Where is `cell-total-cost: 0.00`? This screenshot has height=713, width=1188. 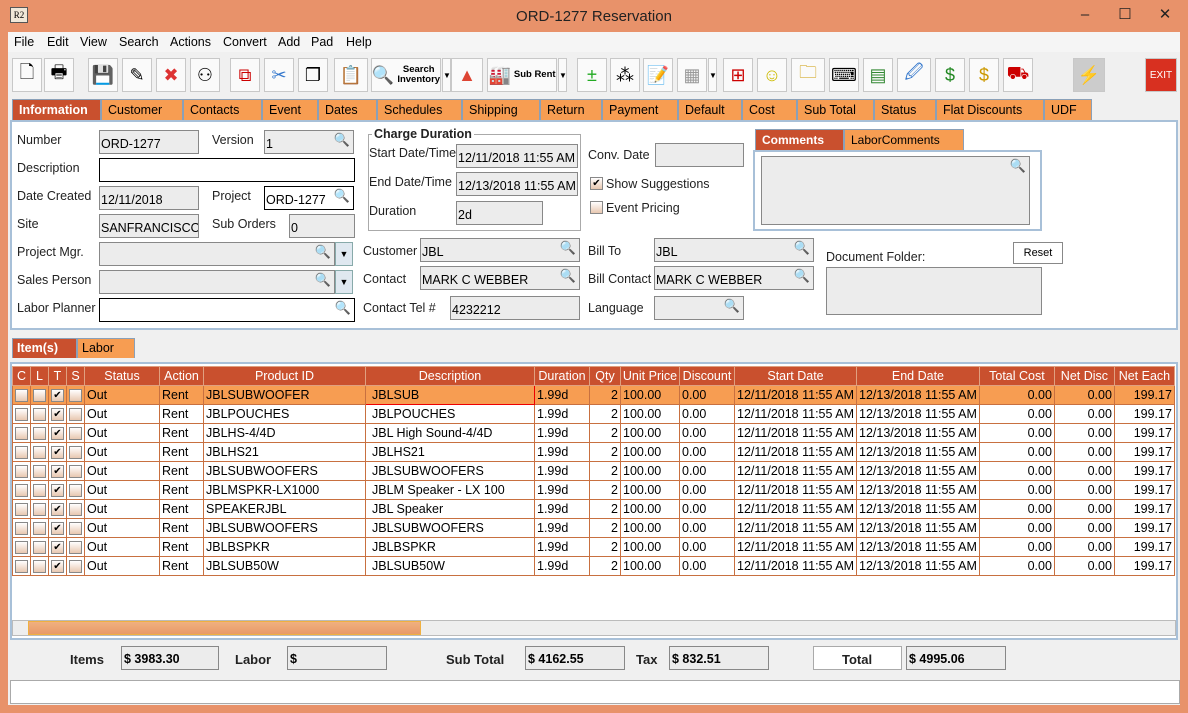
cell-total-cost: 0.00 is located at coordinates (1016, 414).